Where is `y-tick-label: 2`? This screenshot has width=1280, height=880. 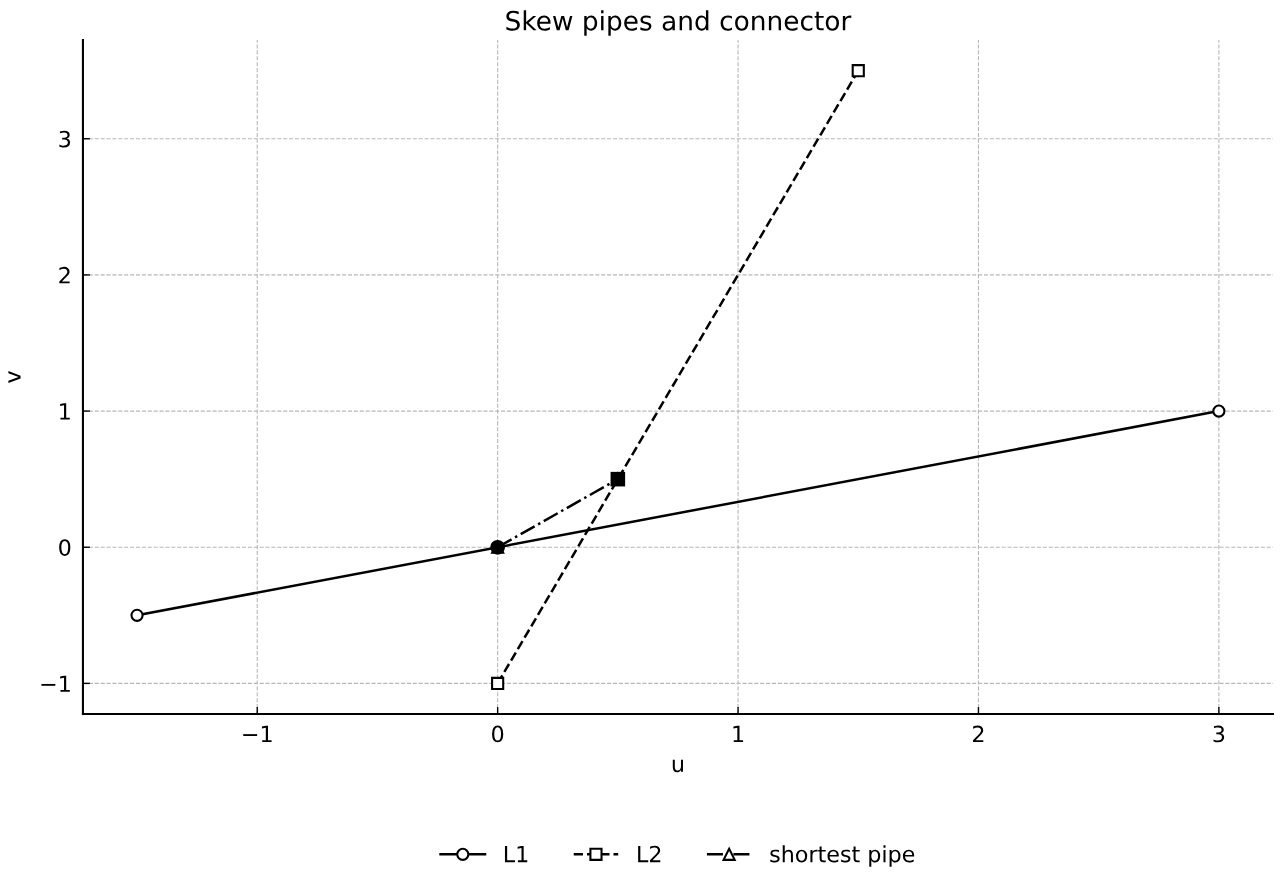
y-tick-label: 2 is located at coordinates (64, 275).